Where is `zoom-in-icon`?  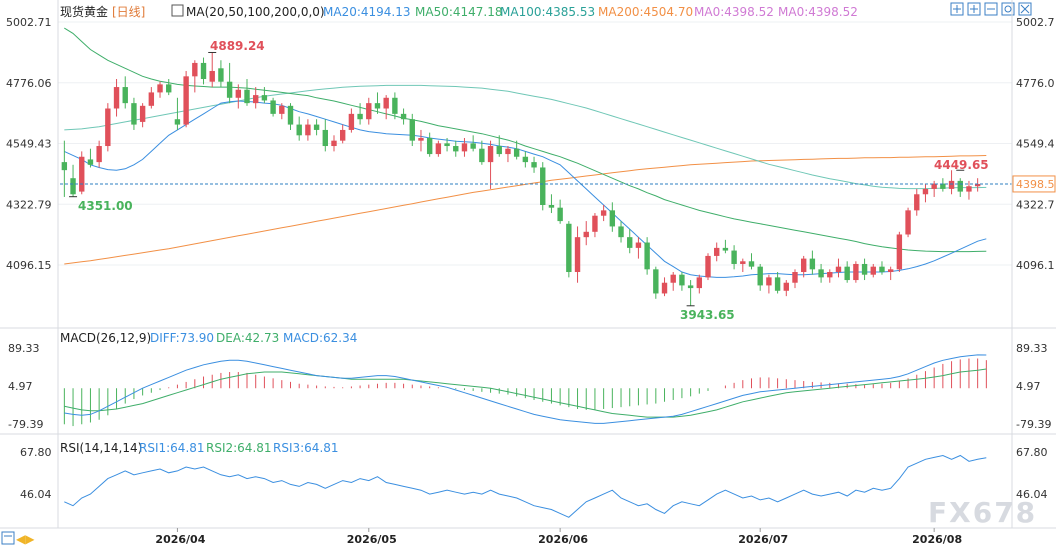 zoom-in-icon is located at coordinates (974, 9).